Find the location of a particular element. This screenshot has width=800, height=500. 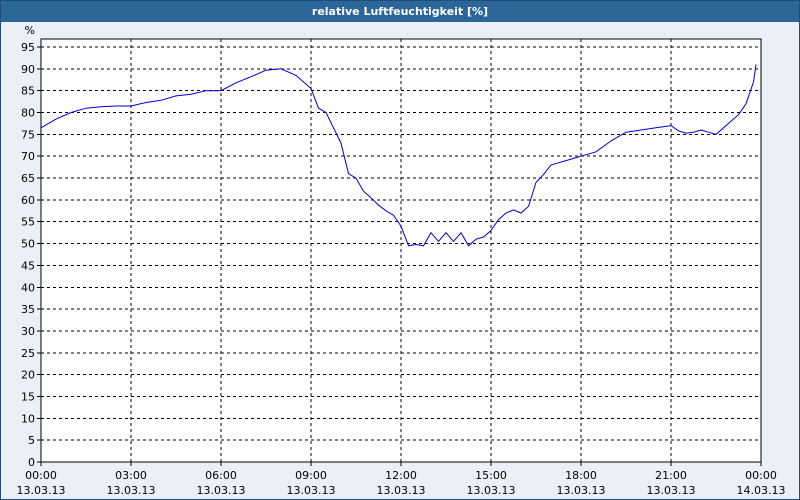

y-tick-label: 15 is located at coordinates (28, 396).